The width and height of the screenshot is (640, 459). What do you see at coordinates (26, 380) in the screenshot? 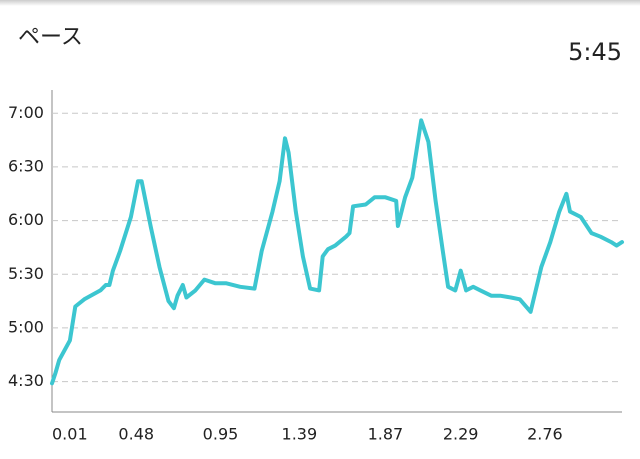
I see `y-tick-label: 4:30` at bounding box center [26, 380].